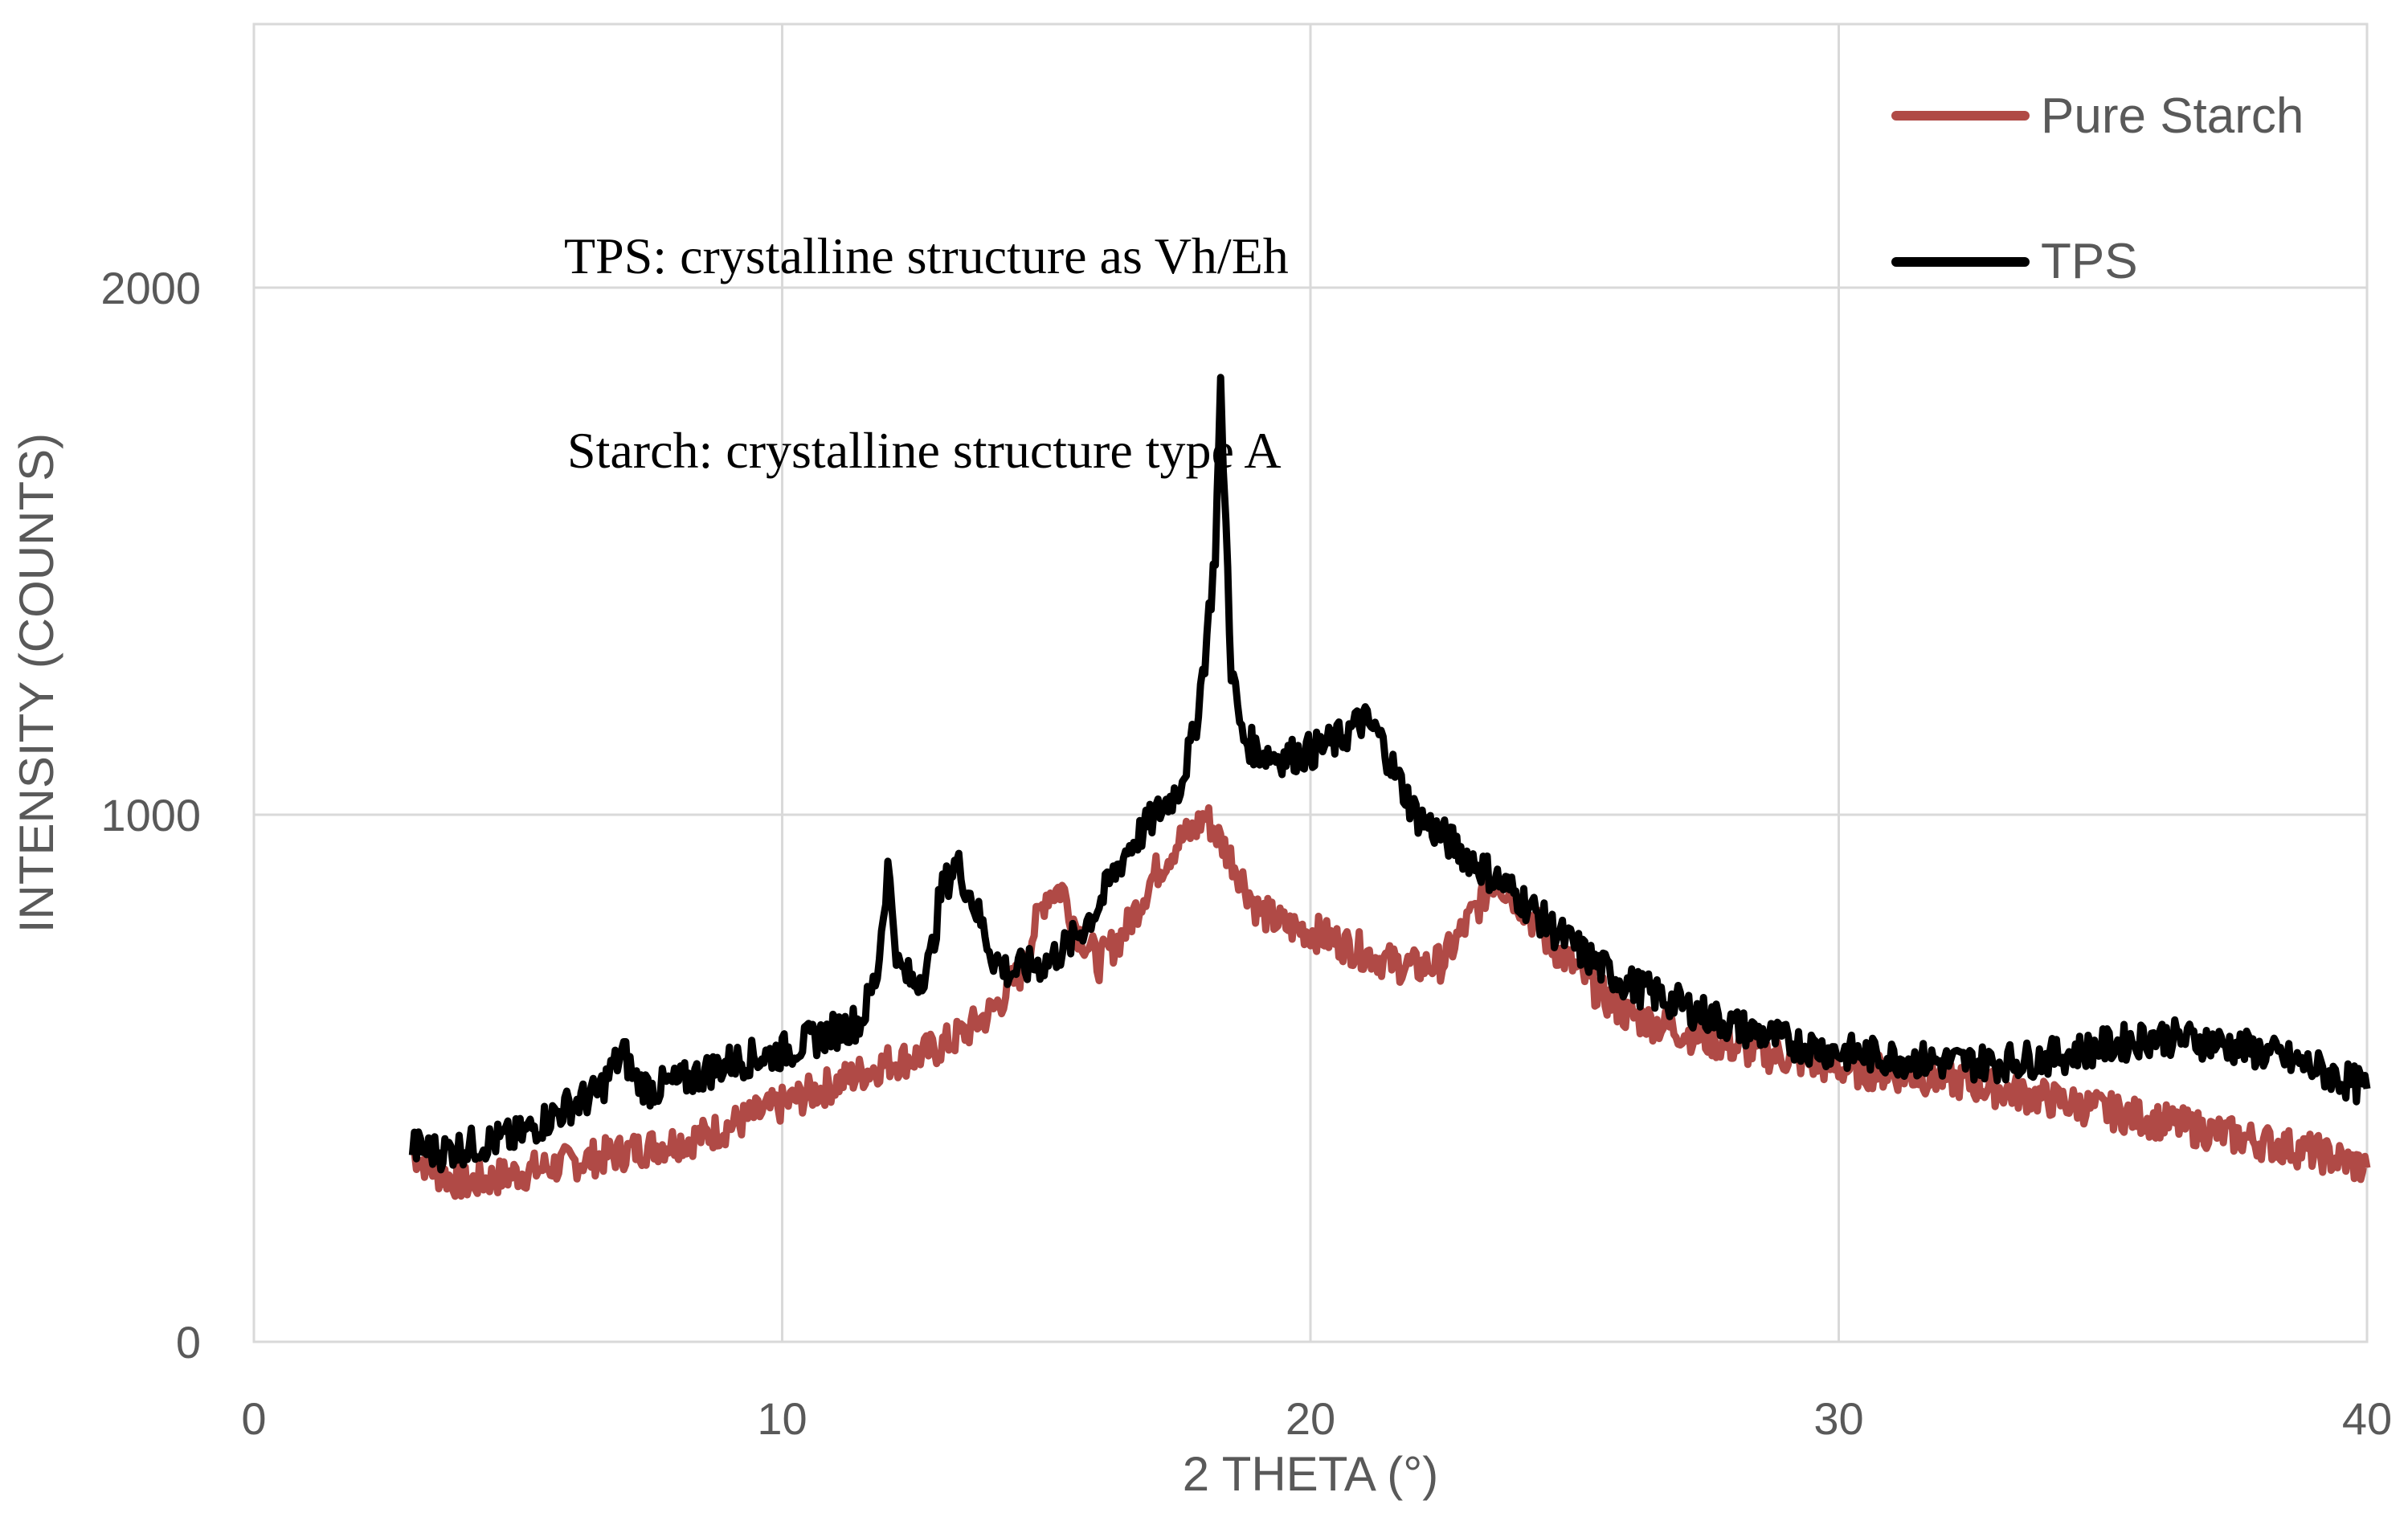 The width and height of the screenshot is (2408, 1521). Describe the element at coordinates (2367, 1418) in the screenshot. I see `x-tick-label: 40` at that location.